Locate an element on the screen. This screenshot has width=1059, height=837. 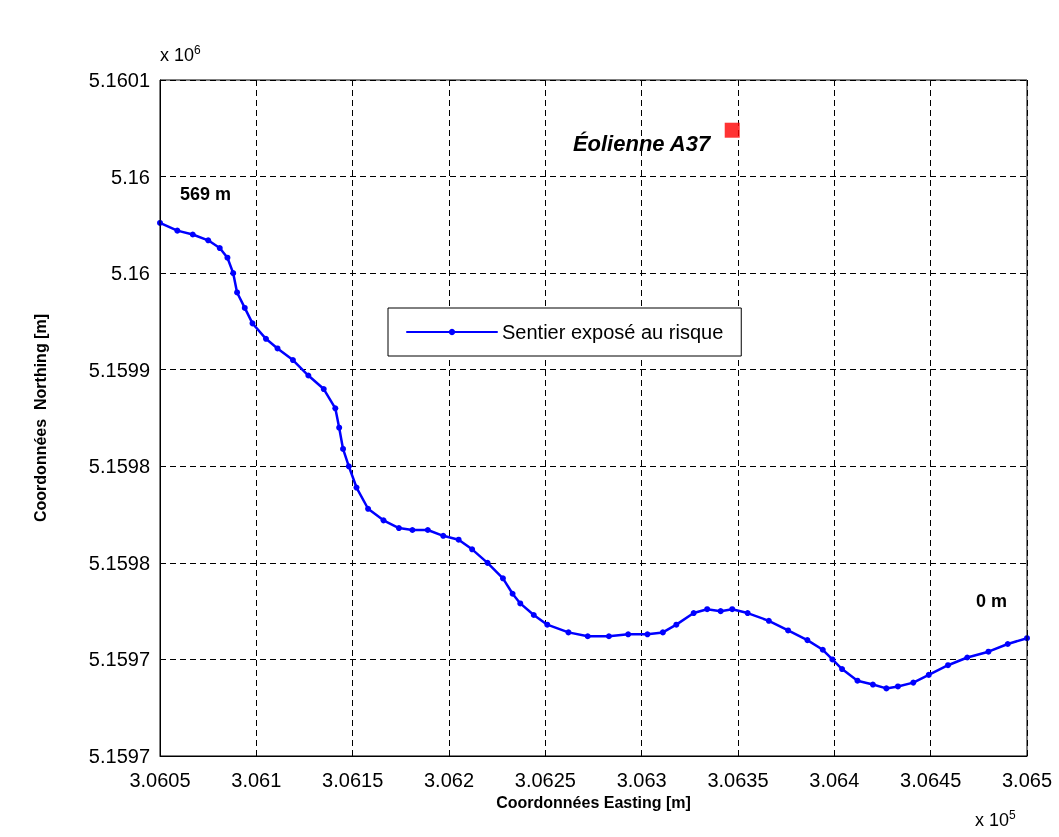
x-tick-label: 3.0615 is located at coordinates (353, 780).